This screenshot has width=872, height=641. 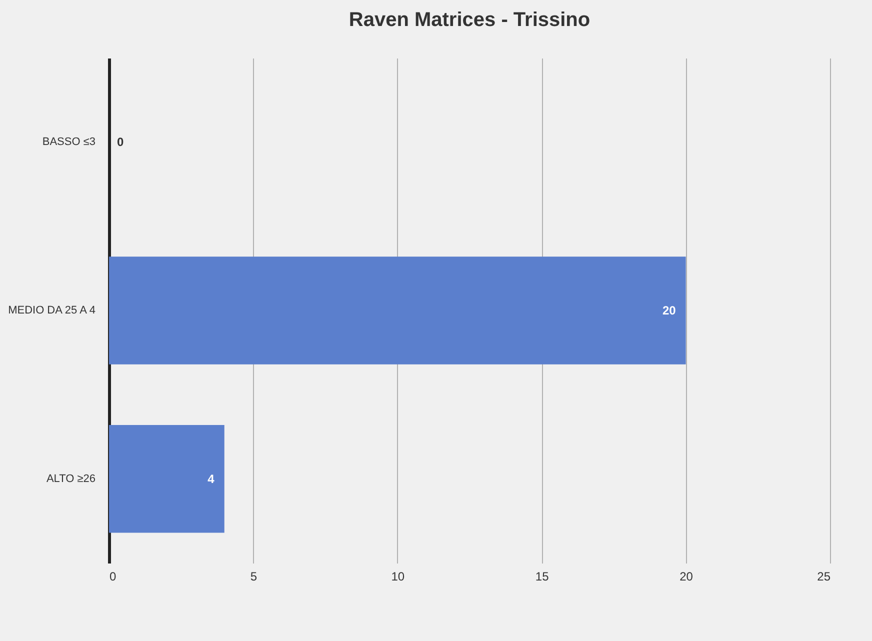 What do you see at coordinates (52, 310) in the screenshot?
I see `y-tick-label: MEDIO DA 25 A 4` at bounding box center [52, 310].